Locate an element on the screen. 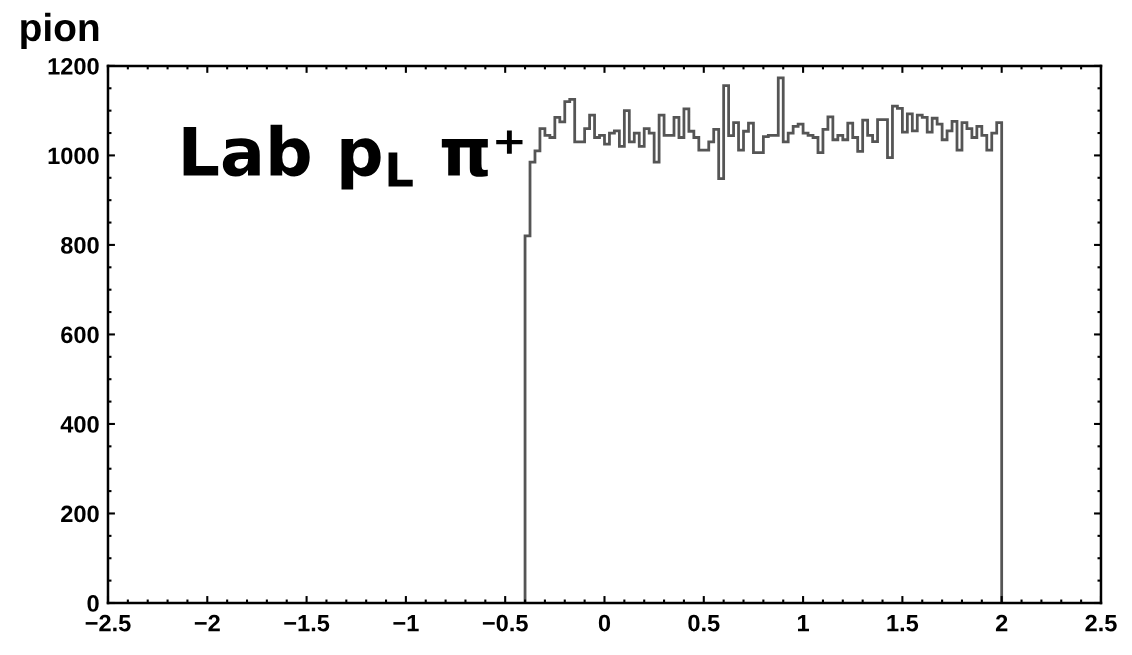  x-tick-label: 0.5 is located at coordinates (704, 623).